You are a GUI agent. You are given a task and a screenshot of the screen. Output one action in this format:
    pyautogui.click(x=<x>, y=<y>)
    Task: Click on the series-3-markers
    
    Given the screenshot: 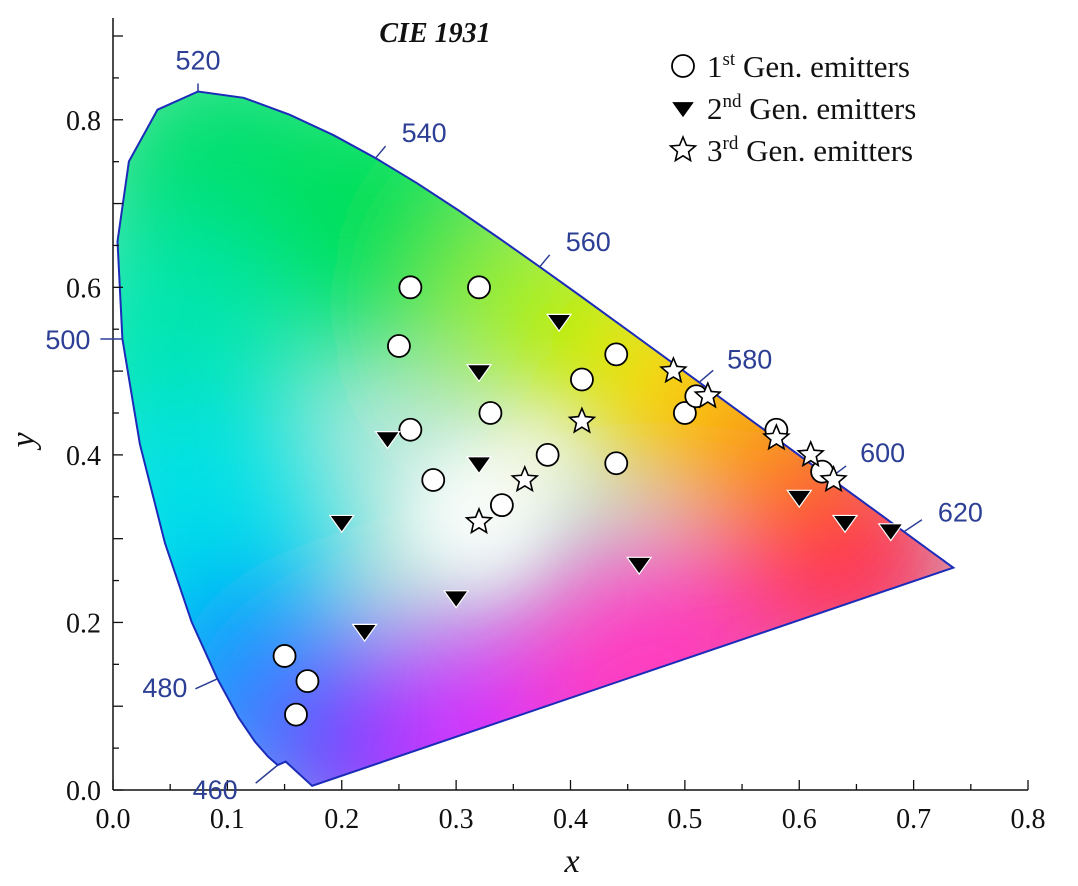 What is the action you would take?
    pyautogui.click(x=656, y=445)
    